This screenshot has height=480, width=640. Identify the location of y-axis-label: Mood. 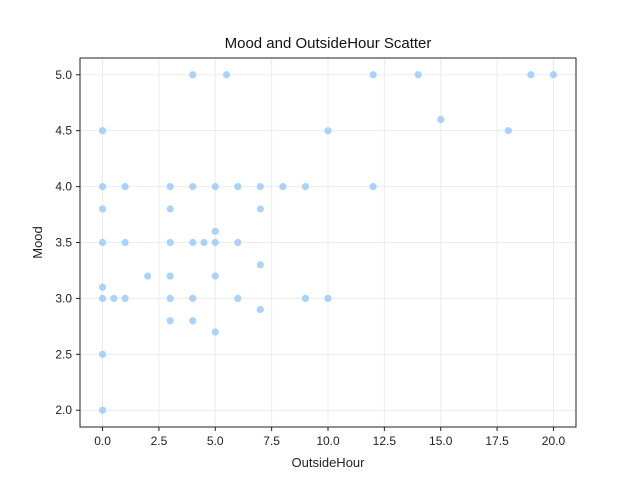
(37, 242).